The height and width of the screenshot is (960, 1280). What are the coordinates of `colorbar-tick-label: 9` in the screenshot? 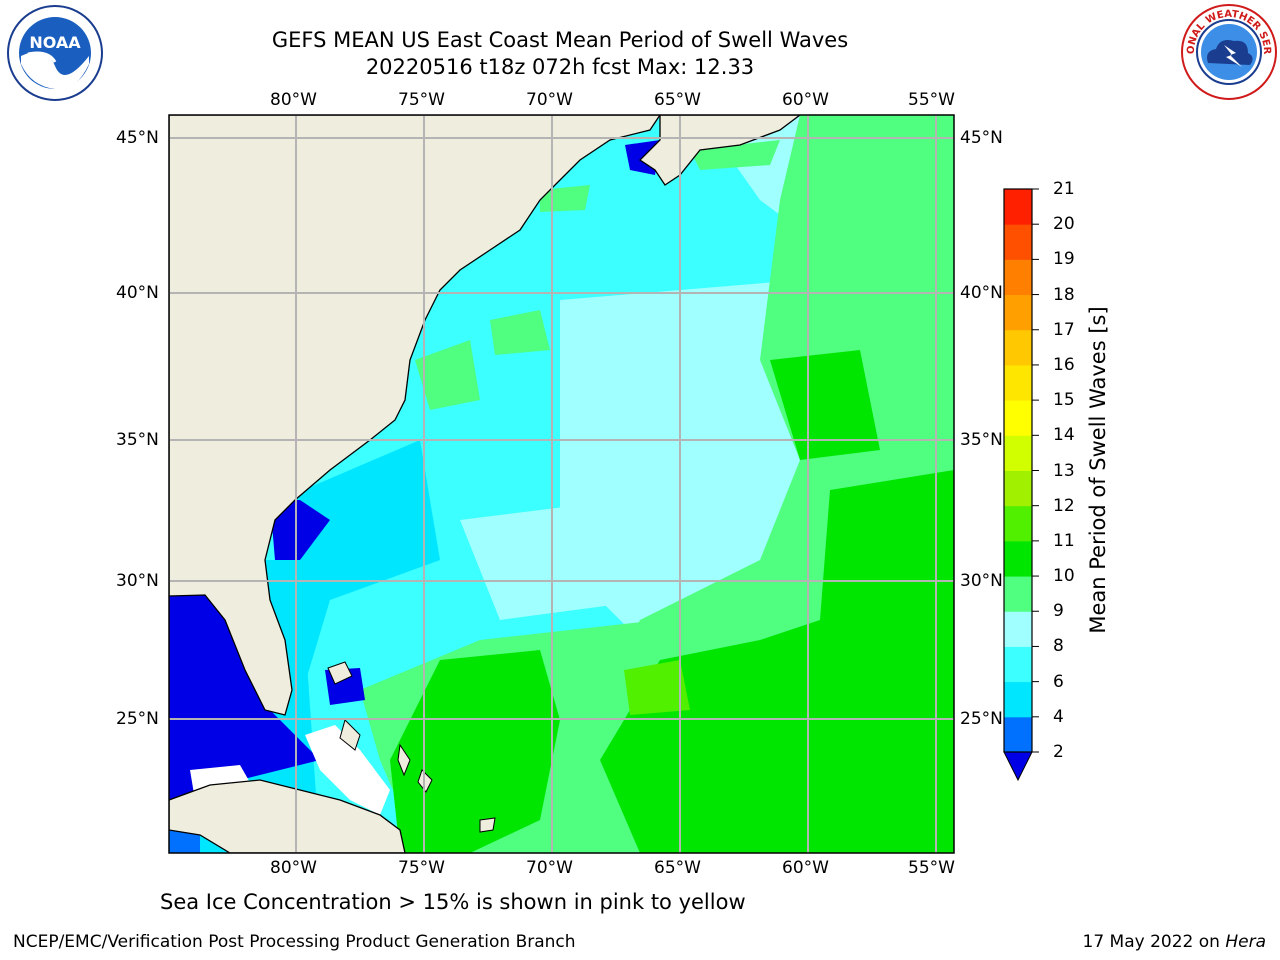 It's located at (1058, 611).